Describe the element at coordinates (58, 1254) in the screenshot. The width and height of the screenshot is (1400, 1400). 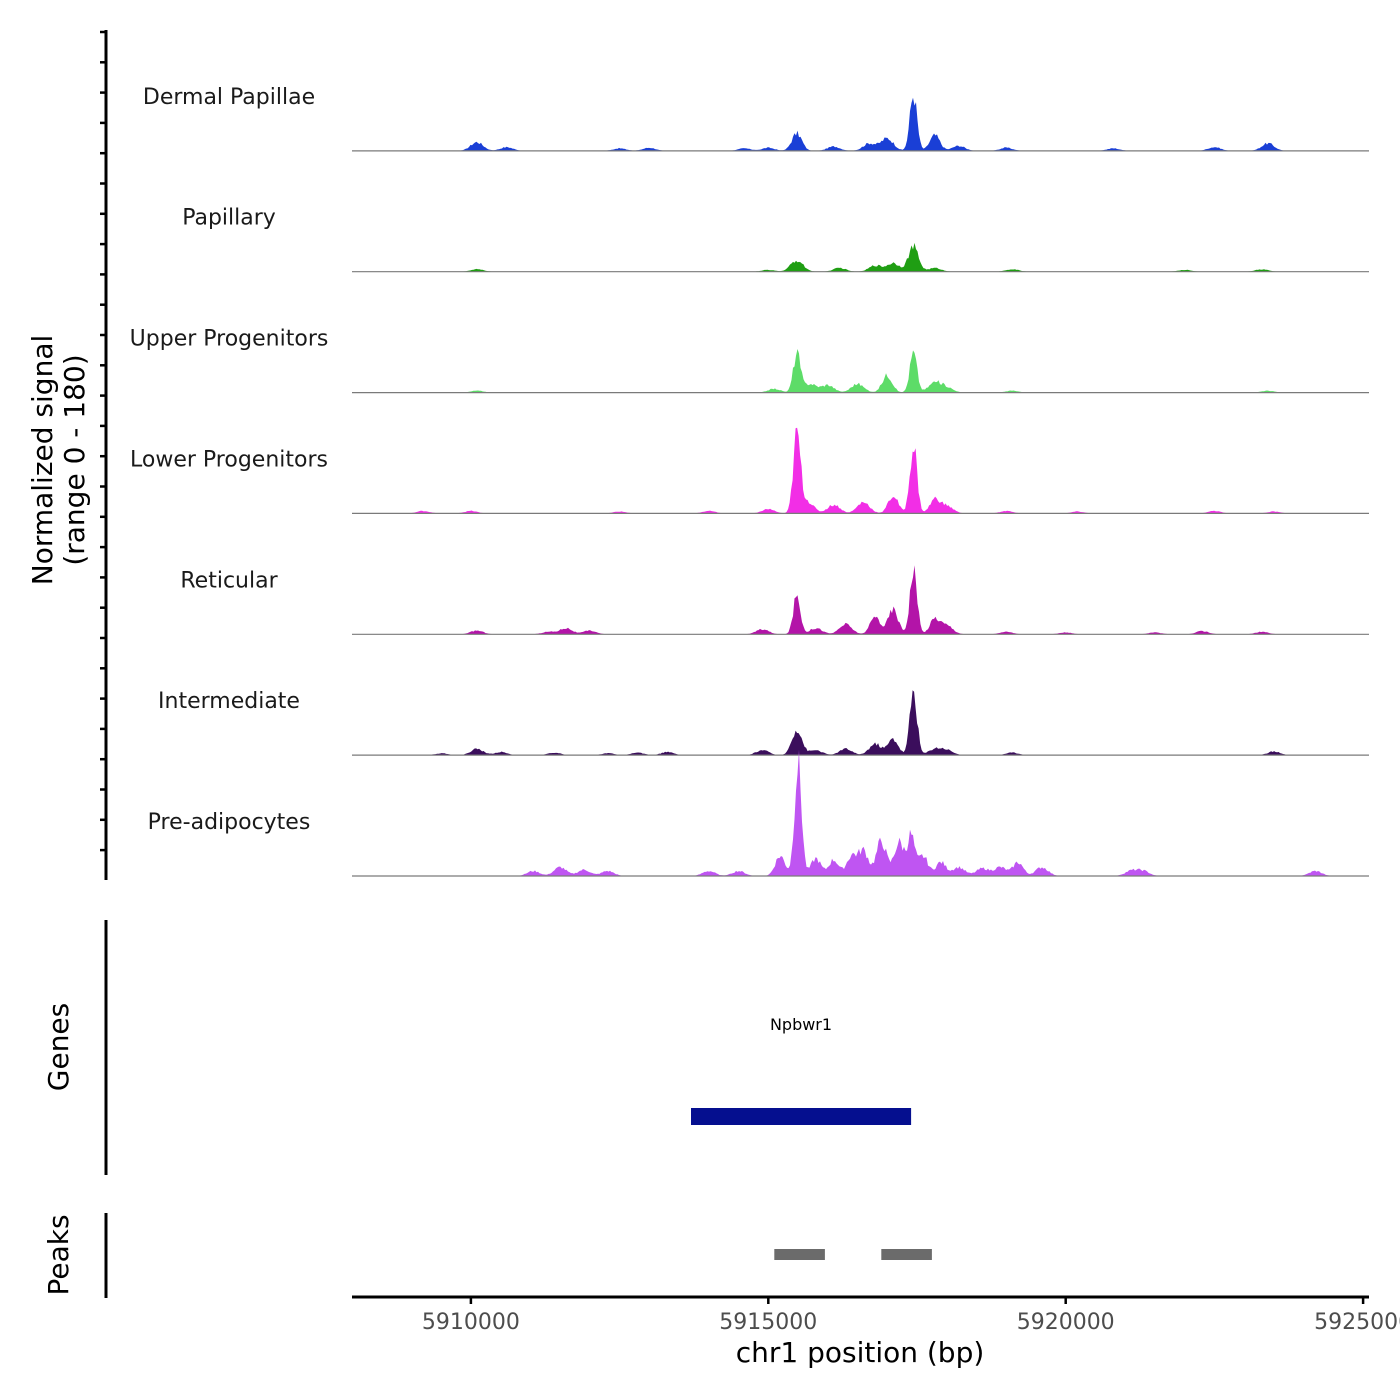
I see `peaks-track-label: Peaks` at that location.